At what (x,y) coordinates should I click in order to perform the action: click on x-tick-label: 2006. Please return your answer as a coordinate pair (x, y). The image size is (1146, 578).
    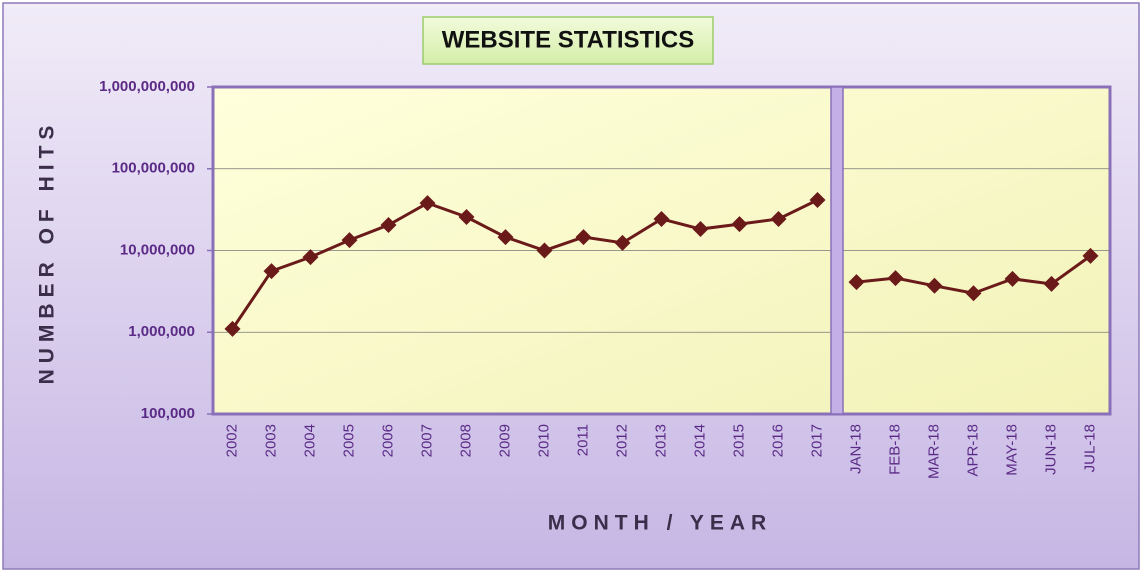
    Looking at the image, I should click on (387, 440).